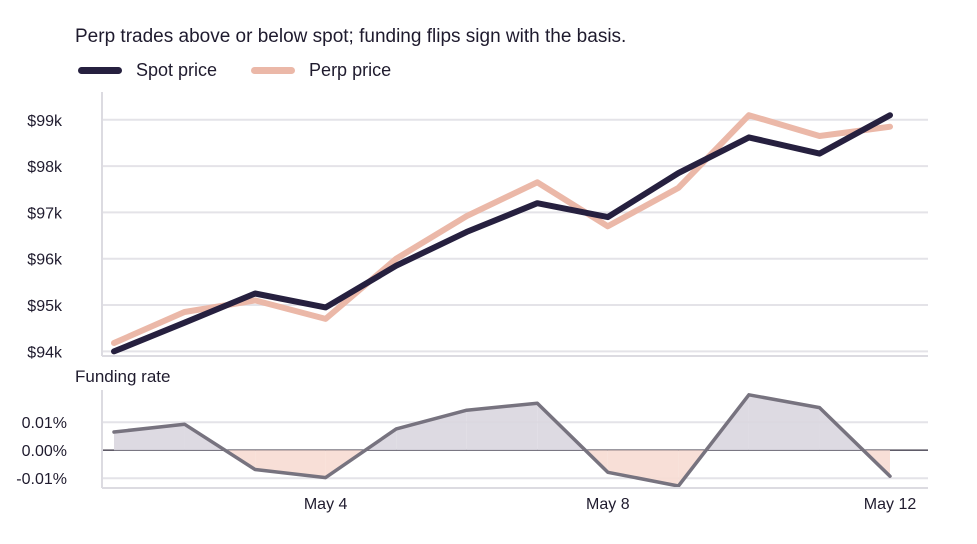 The image size is (977, 544). I want to click on x-tick: May 12, so click(890, 504).